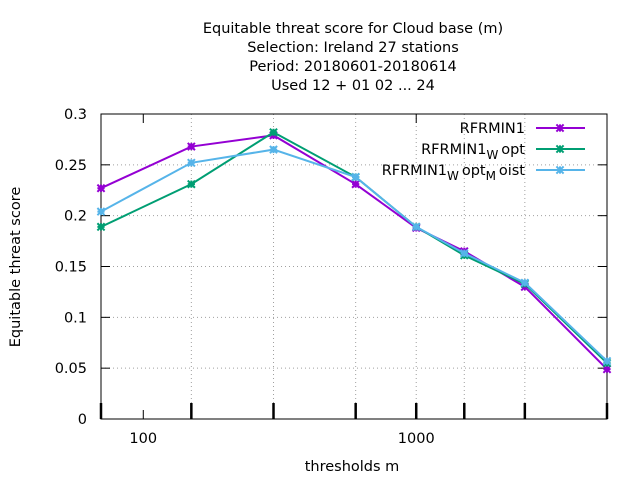 The height and width of the screenshot is (480, 640). What do you see at coordinates (82, 420) in the screenshot?
I see `y-tick-label: 0` at bounding box center [82, 420].